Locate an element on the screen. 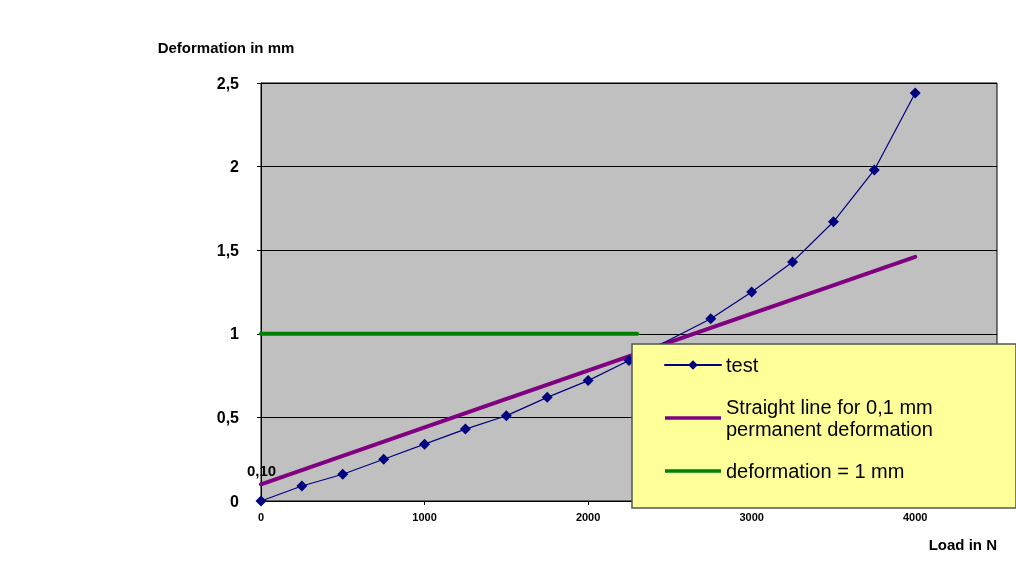 The image size is (1016, 577). y-tick-label: 1 is located at coordinates (235, 334).